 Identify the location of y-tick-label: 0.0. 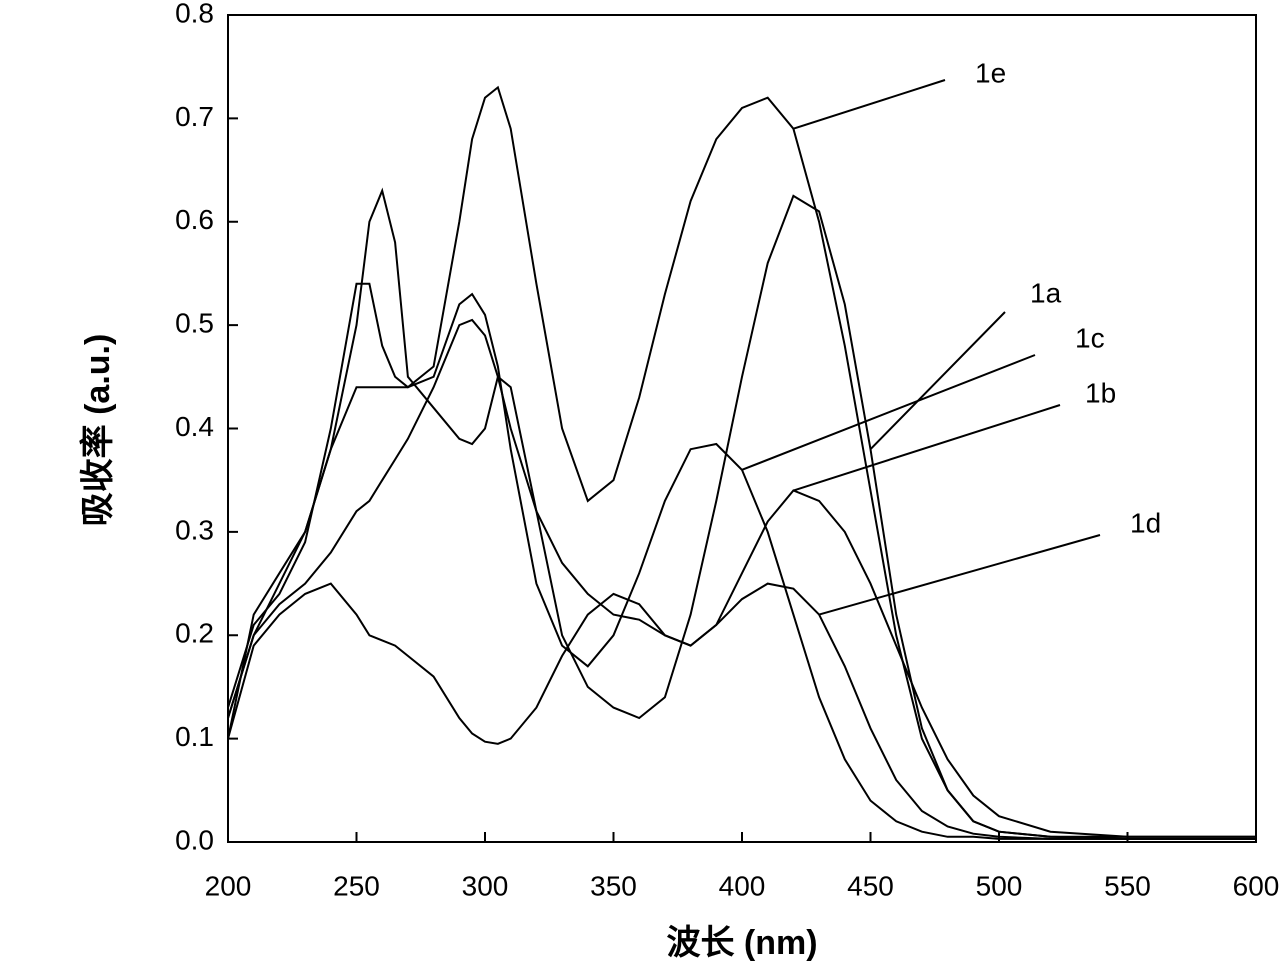
(194, 839).